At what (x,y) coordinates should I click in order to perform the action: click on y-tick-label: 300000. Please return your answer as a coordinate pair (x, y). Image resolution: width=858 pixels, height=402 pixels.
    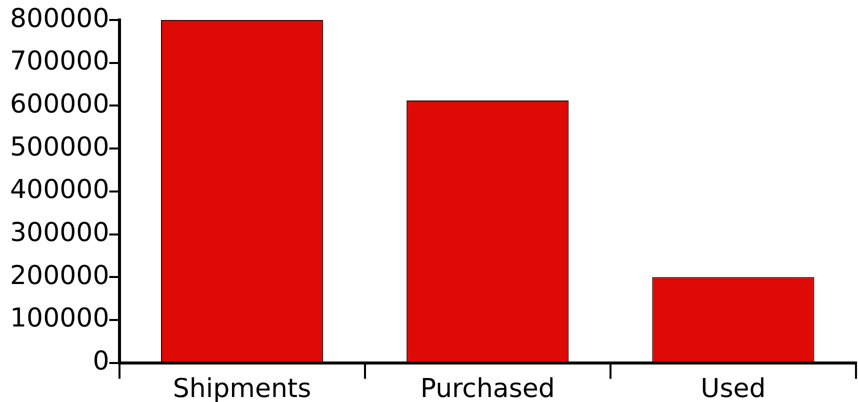
    Looking at the image, I should click on (60, 233).